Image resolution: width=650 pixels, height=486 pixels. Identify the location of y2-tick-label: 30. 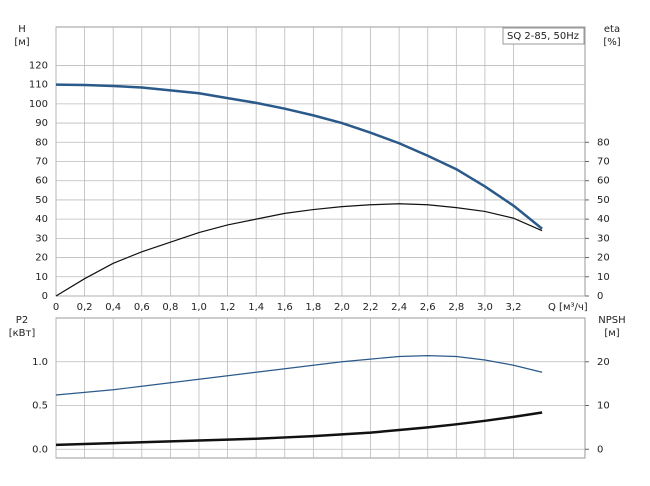
(603, 238).